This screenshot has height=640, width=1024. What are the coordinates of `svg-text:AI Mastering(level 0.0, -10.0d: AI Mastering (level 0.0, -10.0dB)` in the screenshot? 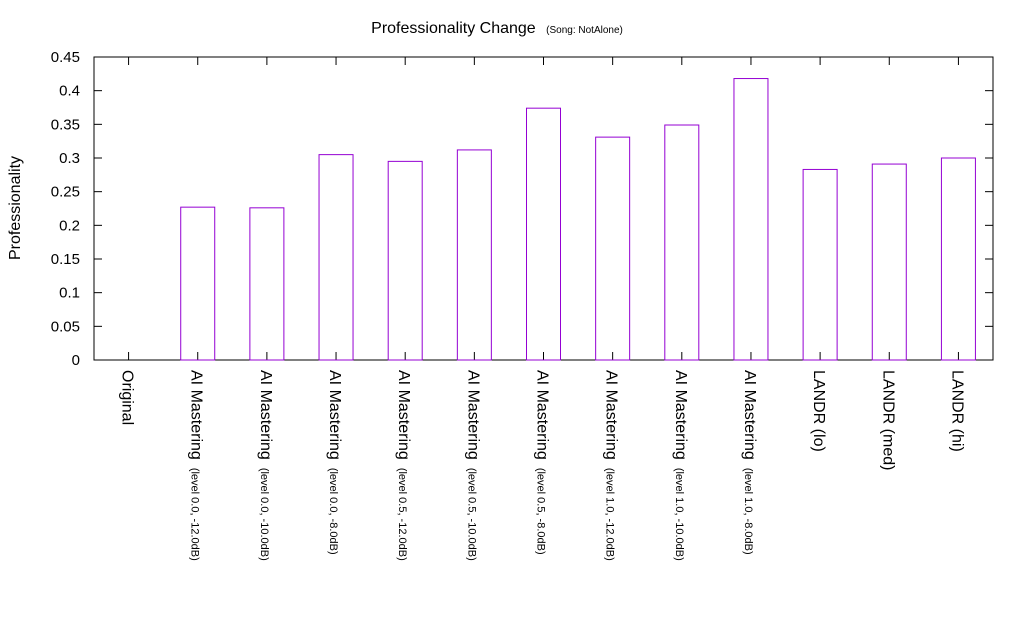 It's located at (265, 465).